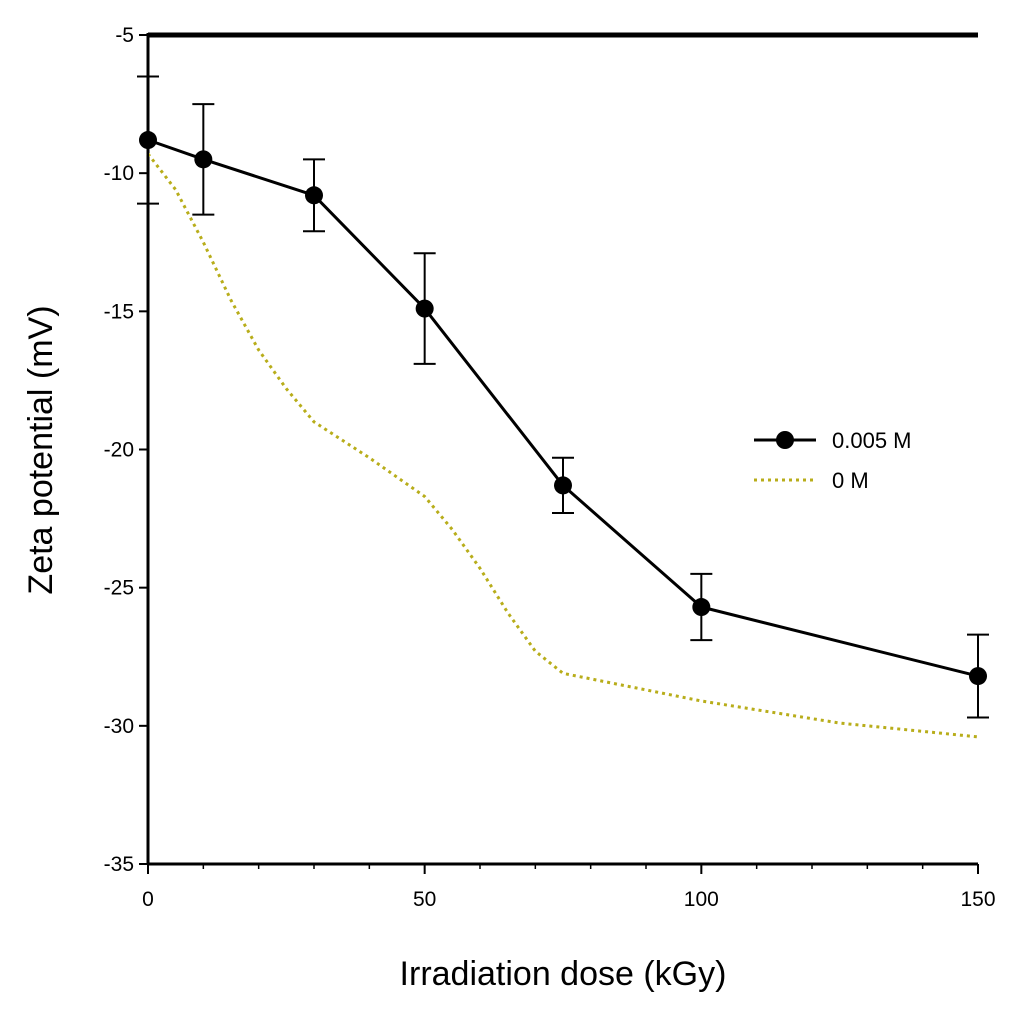  I want to click on x-tick-label: 150, so click(977, 899).